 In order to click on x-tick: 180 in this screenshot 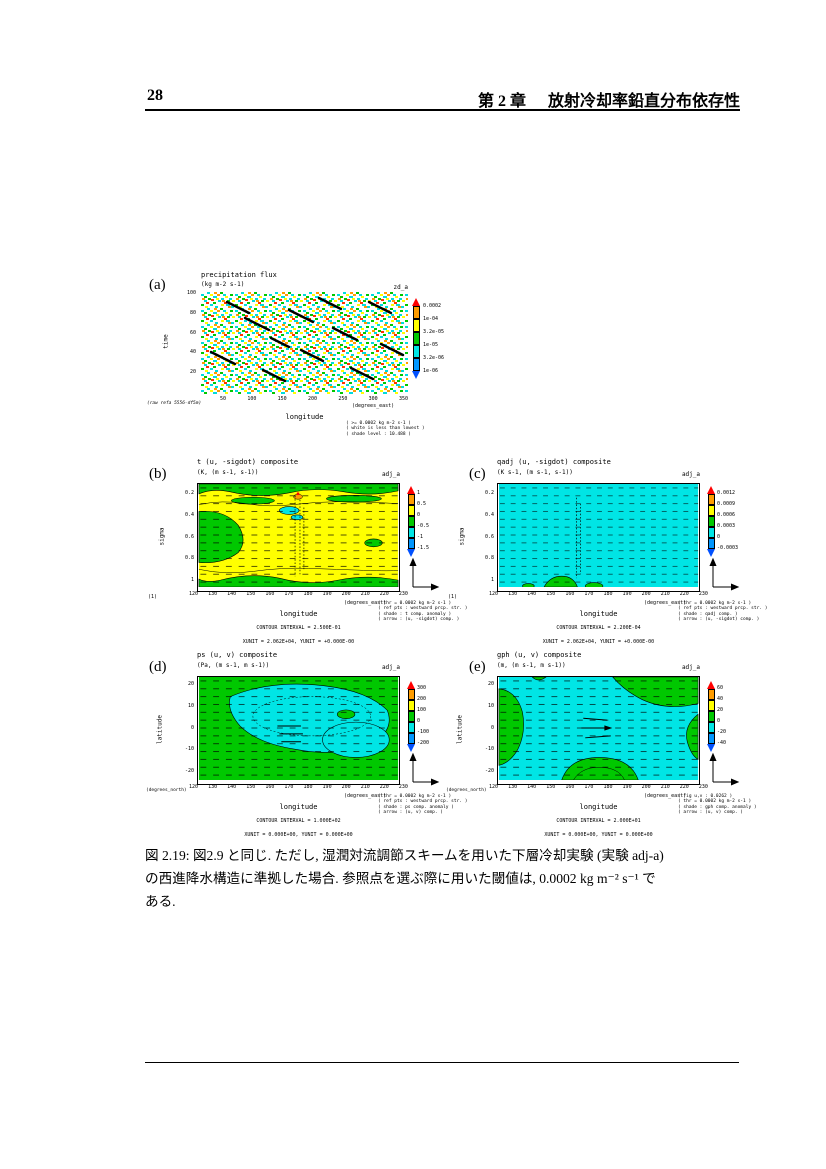, I will do `click(608, 787)`.